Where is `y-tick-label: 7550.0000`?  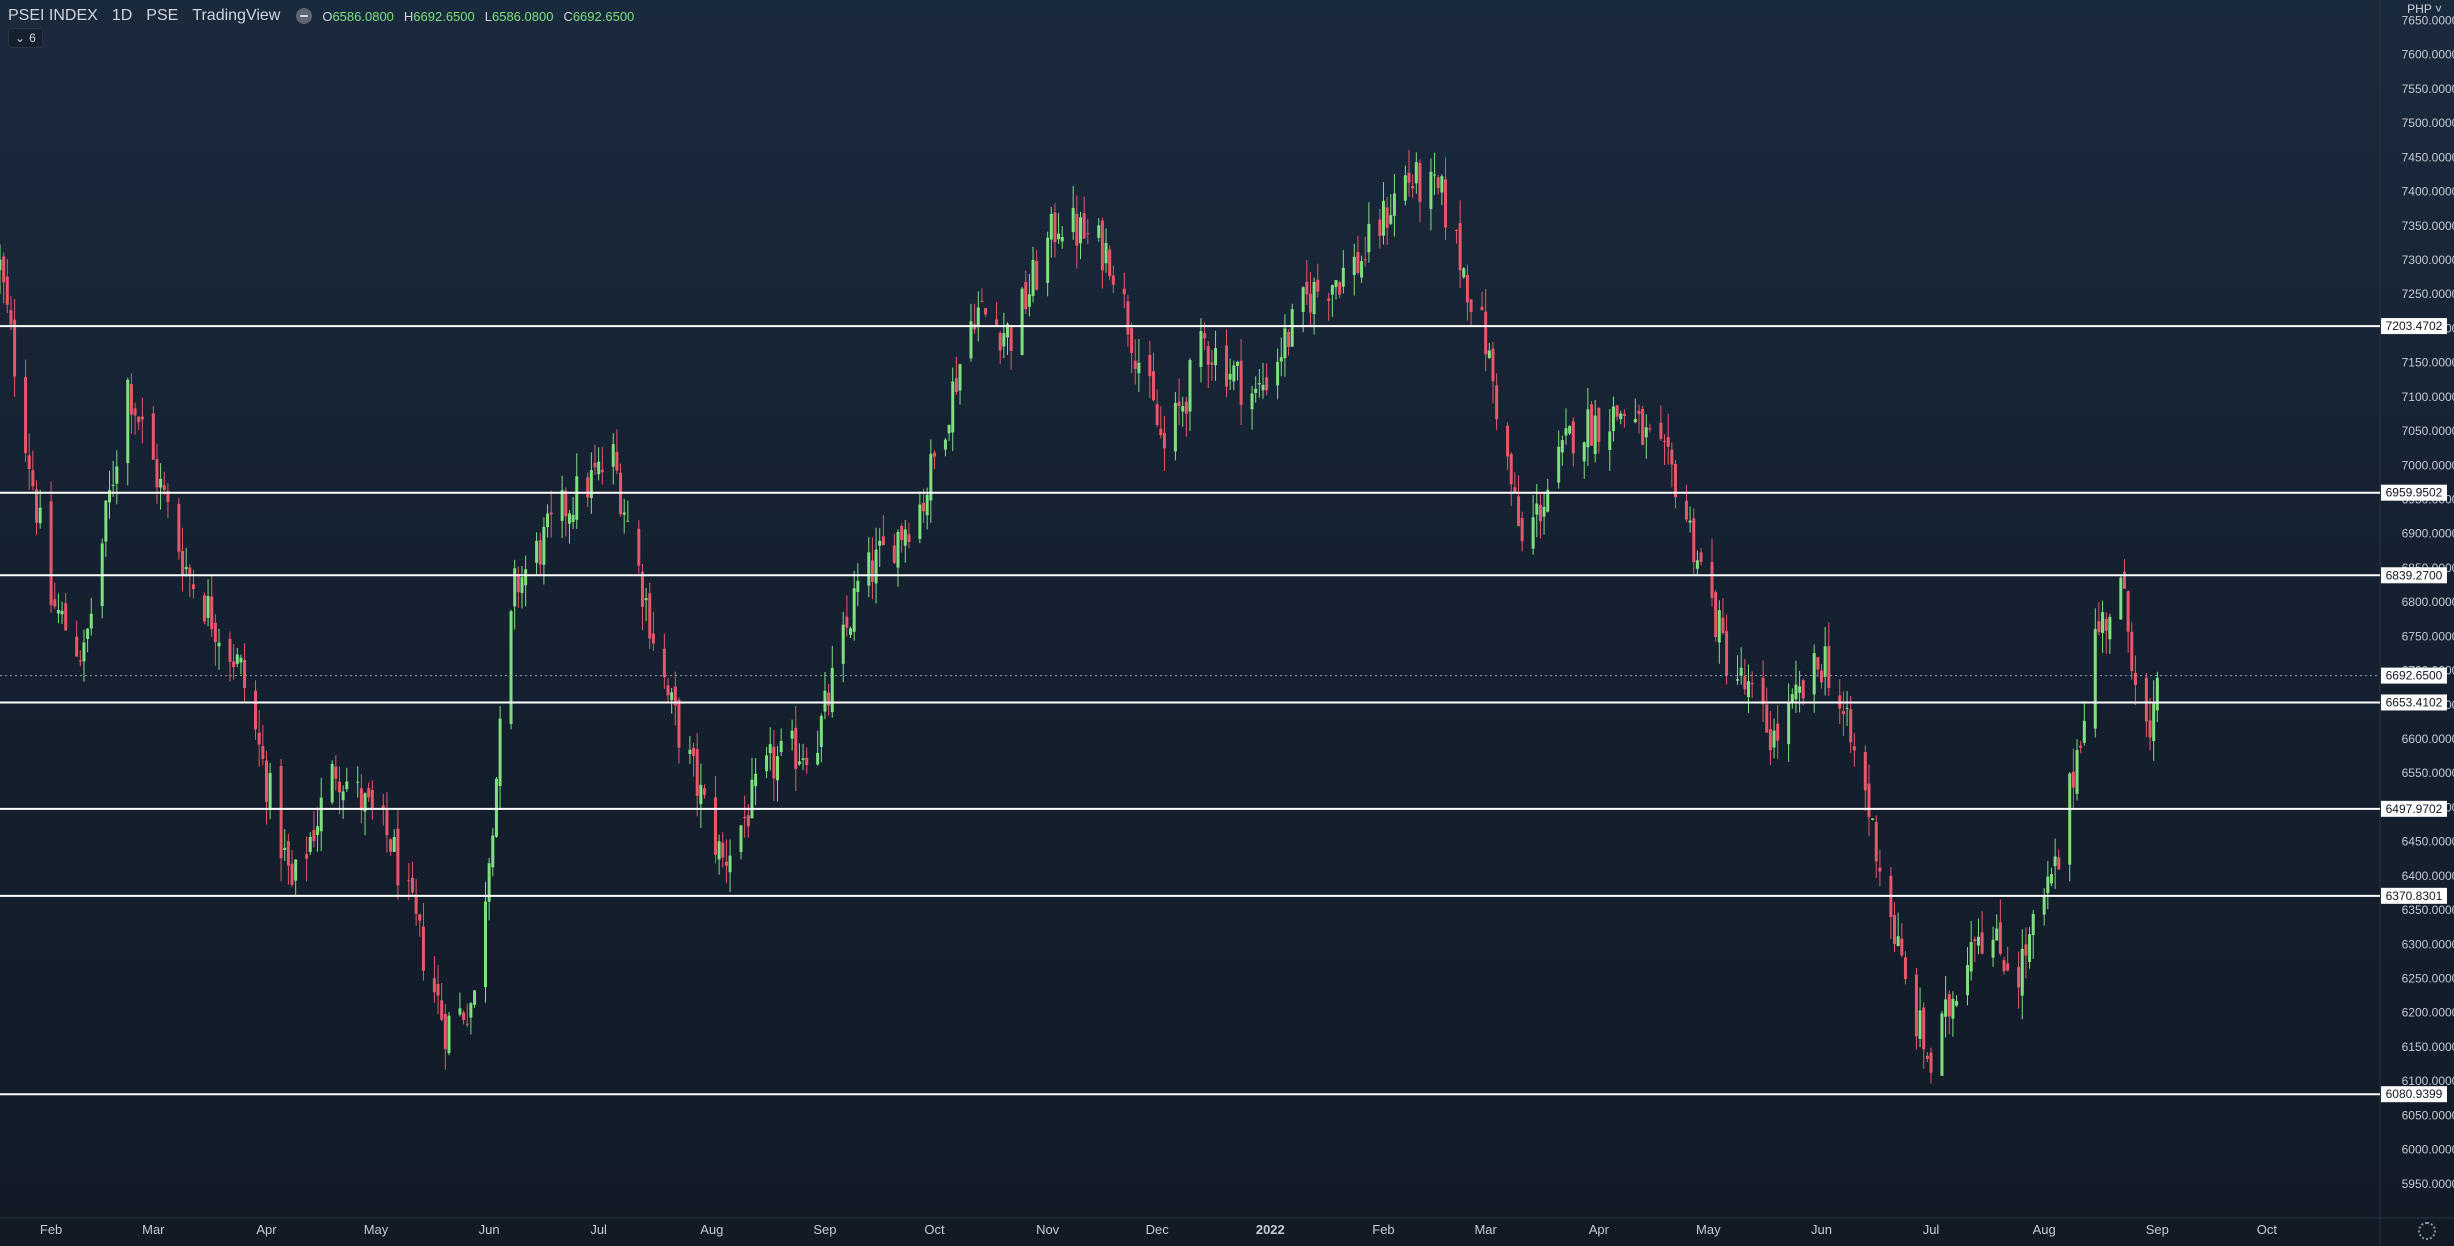
y-tick-label: 7550.0000 is located at coordinates (2428, 89).